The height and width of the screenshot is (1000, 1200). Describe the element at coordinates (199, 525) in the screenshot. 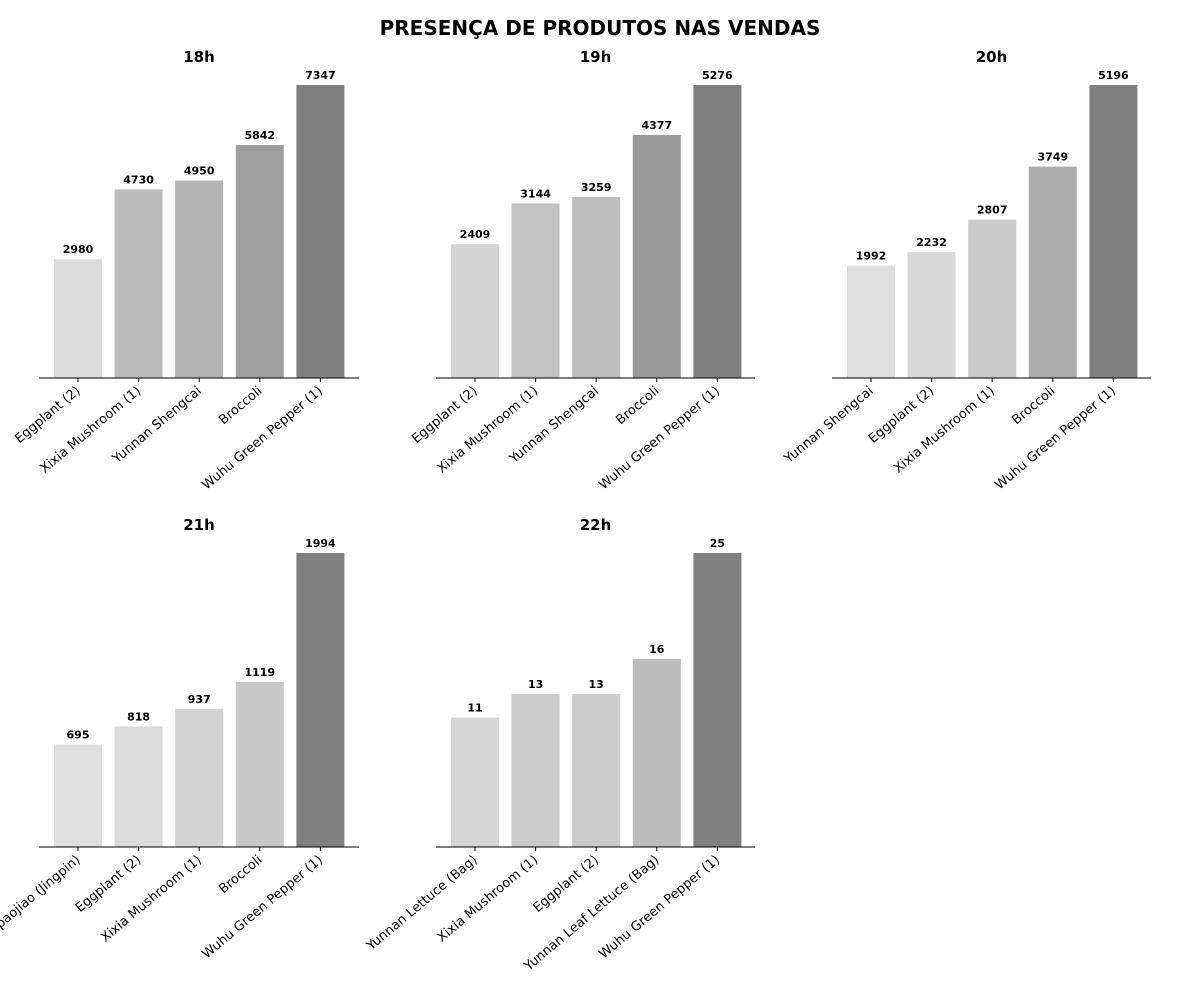

I see `chart-title: 21h` at that location.